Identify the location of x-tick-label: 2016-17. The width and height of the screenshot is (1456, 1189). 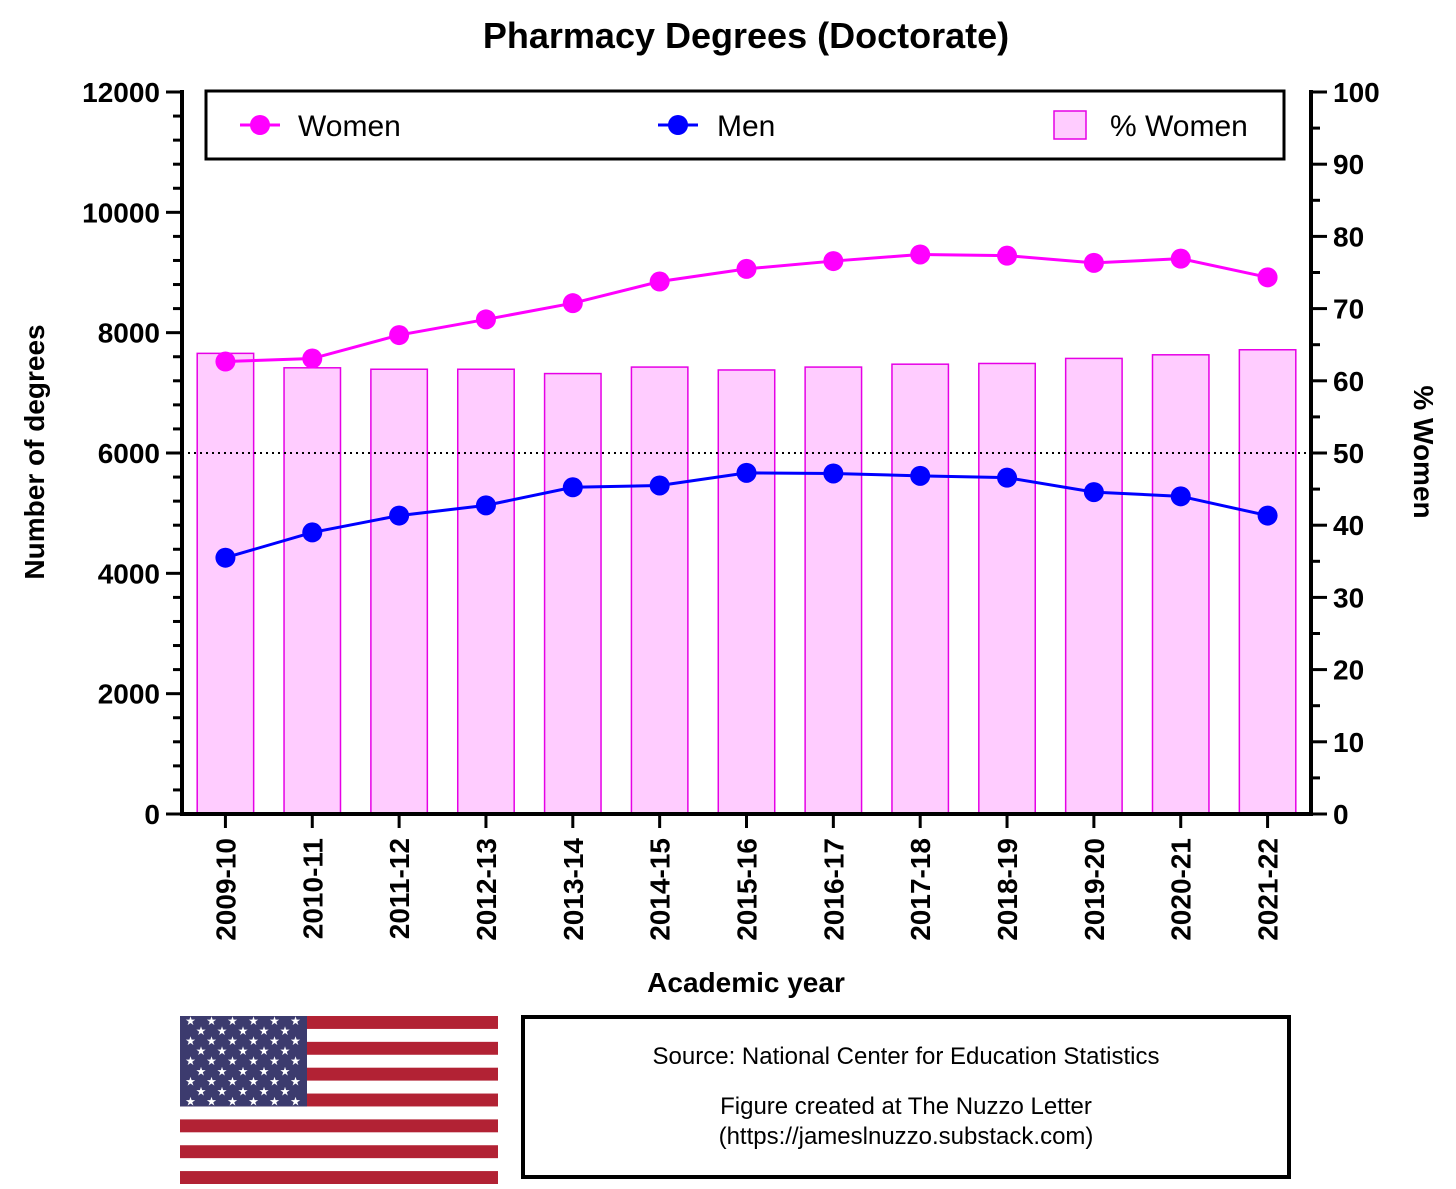
(833, 889).